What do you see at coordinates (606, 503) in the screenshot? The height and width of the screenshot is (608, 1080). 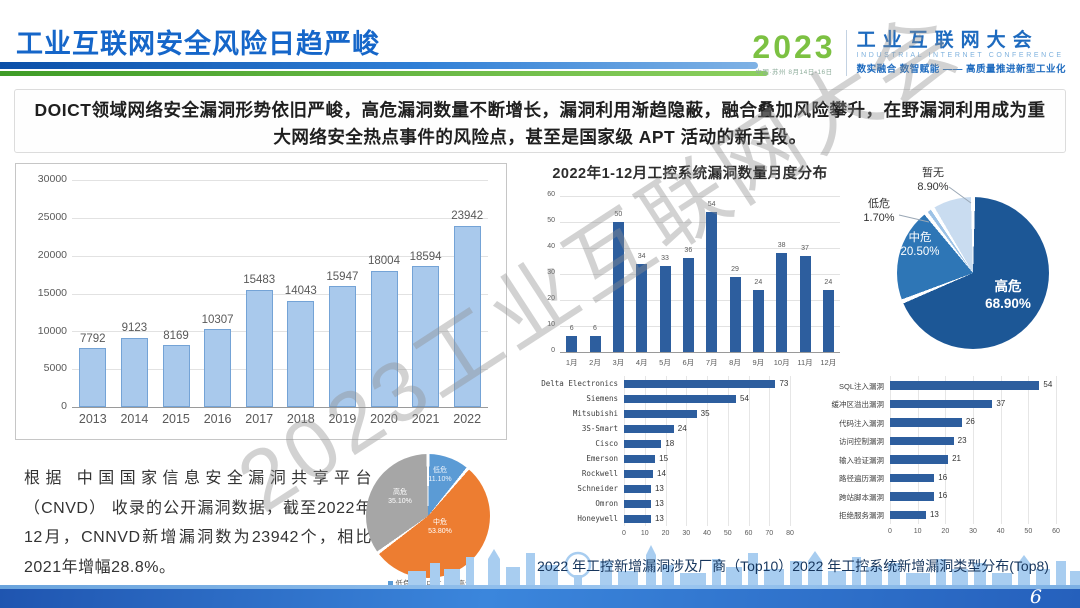 I see `bar-category-label: Omron` at bounding box center [606, 503].